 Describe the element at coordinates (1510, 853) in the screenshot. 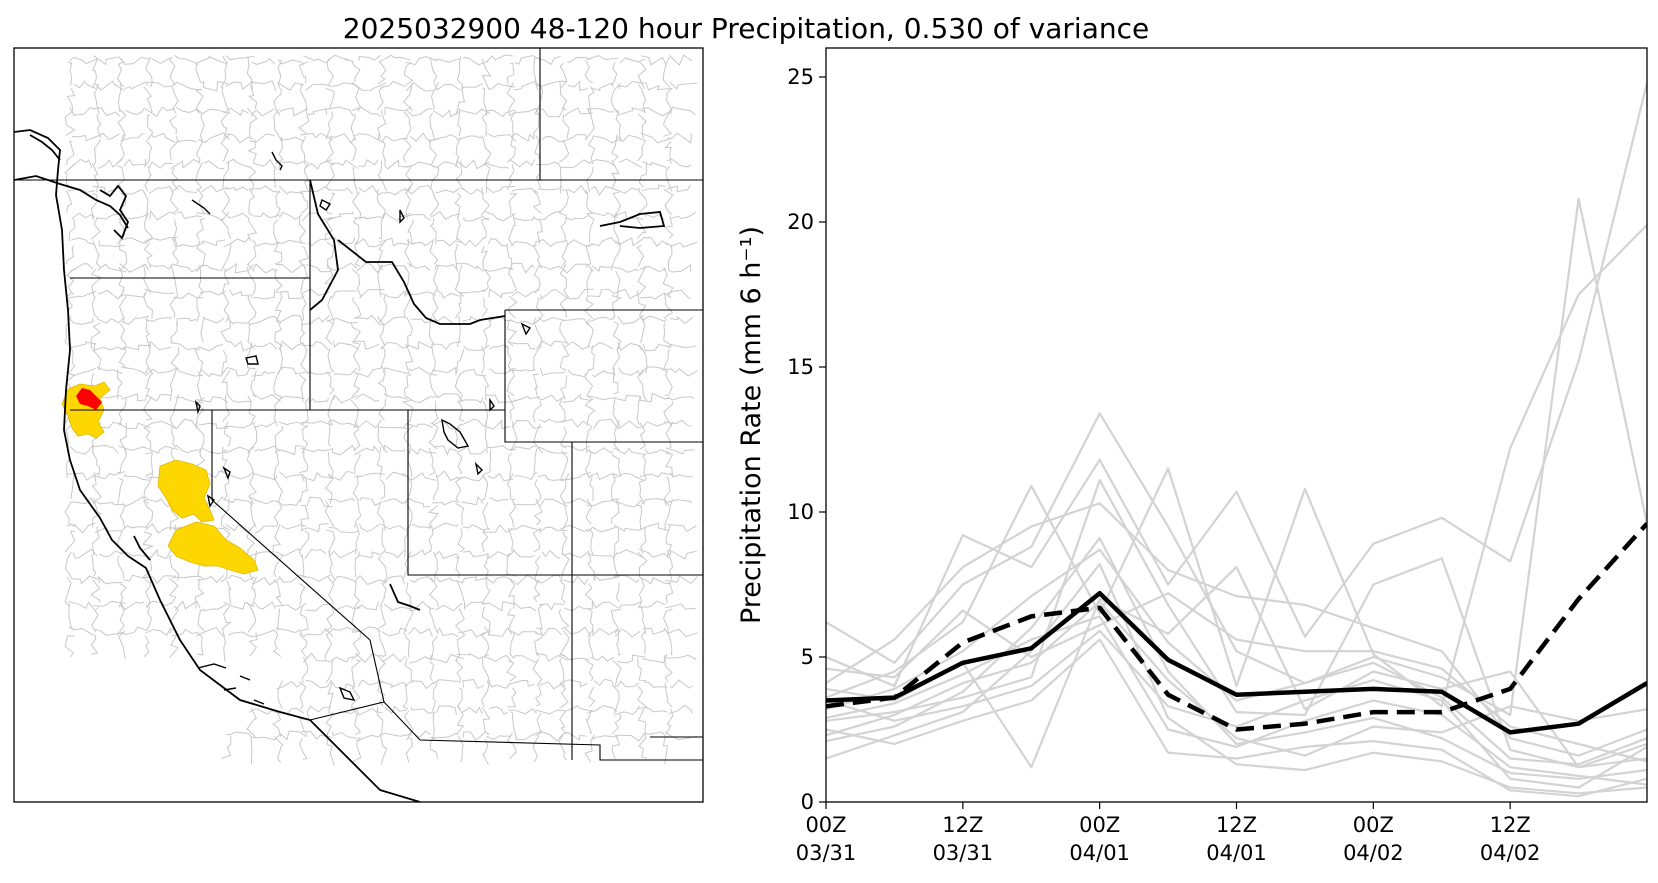

I see `x-tick-label-date: 04/02` at that location.